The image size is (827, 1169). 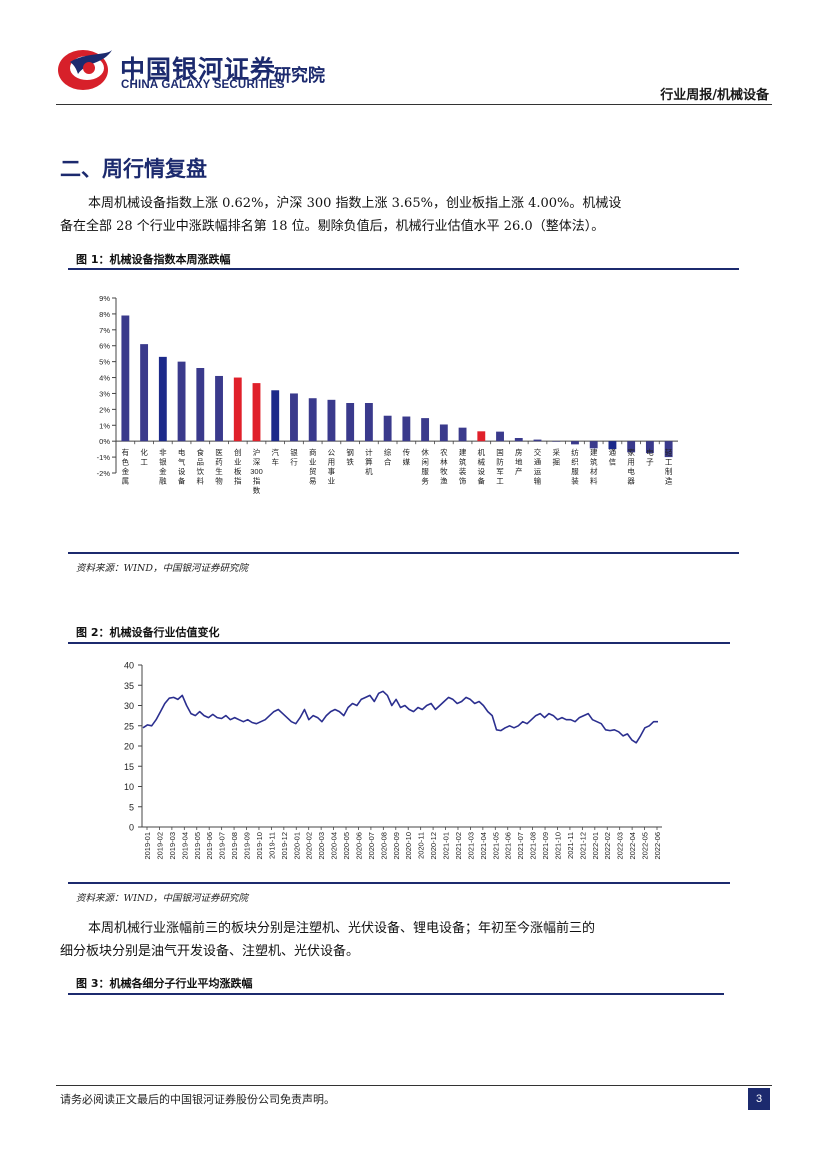 I want to click on x-tick-label: 建, so click(x=463, y=452).